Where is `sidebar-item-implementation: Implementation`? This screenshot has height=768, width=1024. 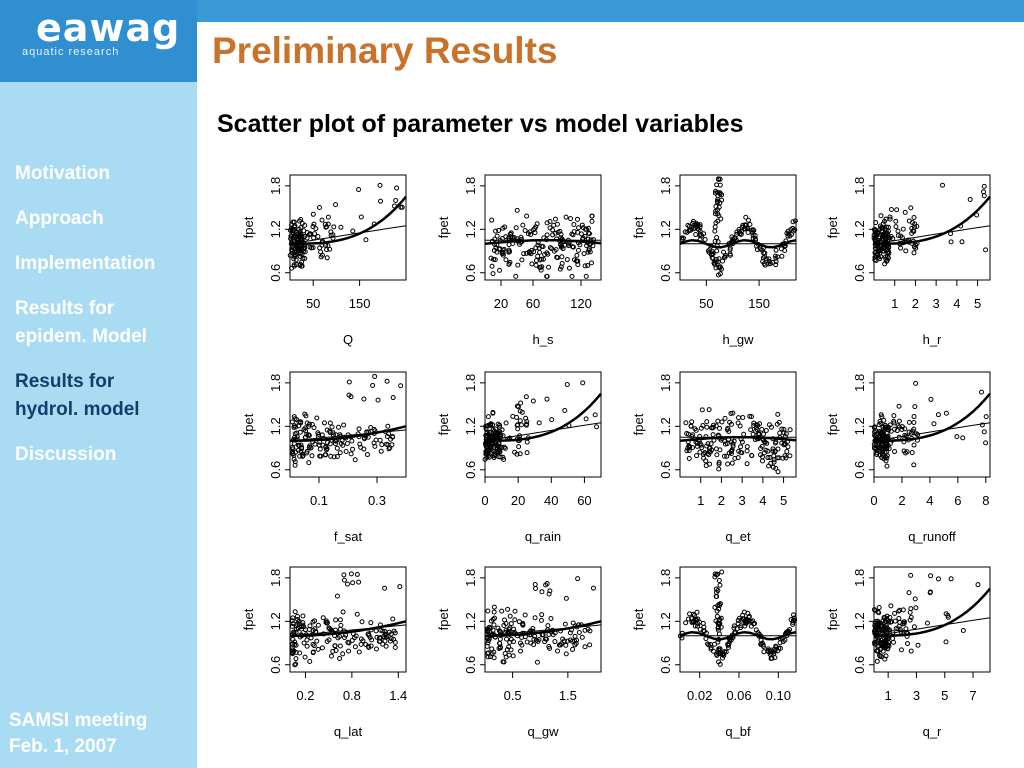
sidebar-item-implementation: Implementation is located at coordinates (85, 263).